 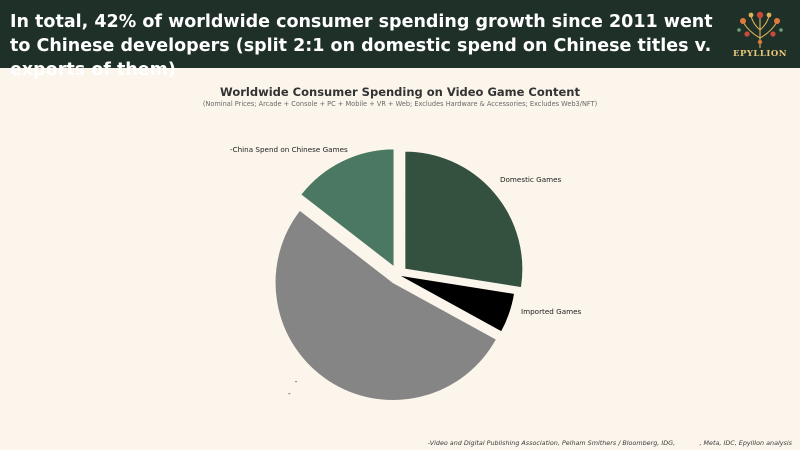 What do you see at coordinates (296, 381) in the screenshot?
I see `pie-slice-label-2: -` at bounding box center [296, 381].